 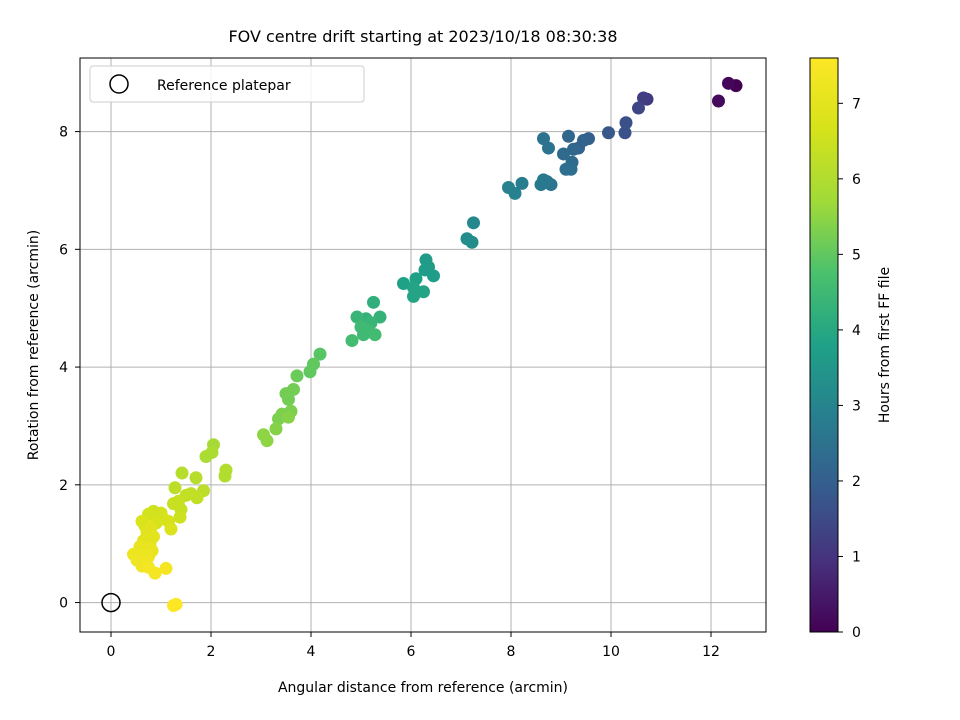 What do you see at coordinates (411, 652) in the screenshot?
I see `x-tick-label: 6` at bounding box center [411, 652].